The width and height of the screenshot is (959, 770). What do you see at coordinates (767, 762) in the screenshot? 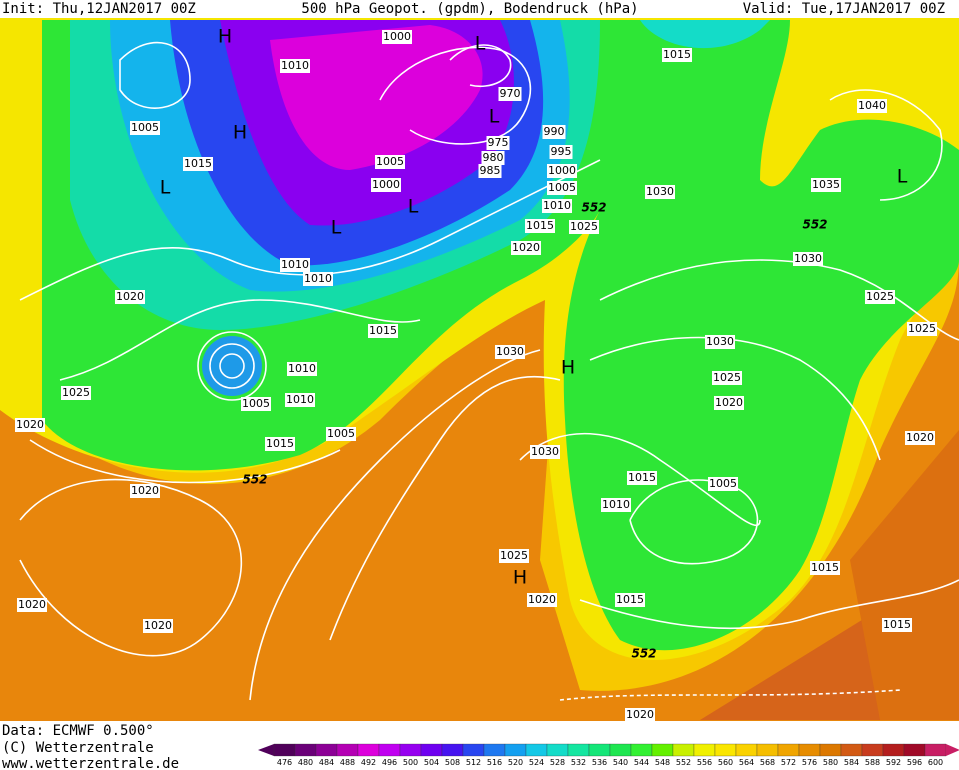
I see `colorbar-label: 568` at bounding box center [767, 762].